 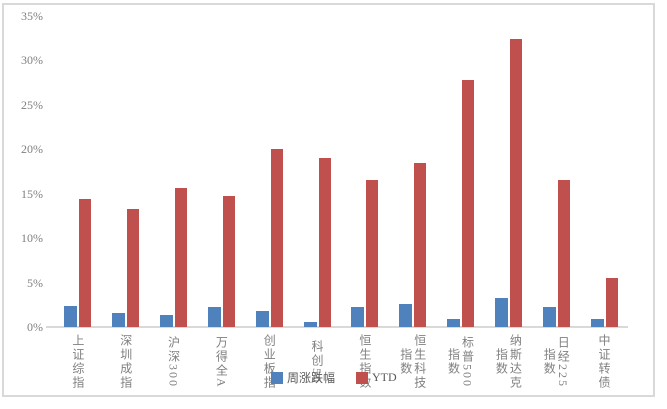 I want to click on y-tick-label: 10%, so click(x=32, y=238).